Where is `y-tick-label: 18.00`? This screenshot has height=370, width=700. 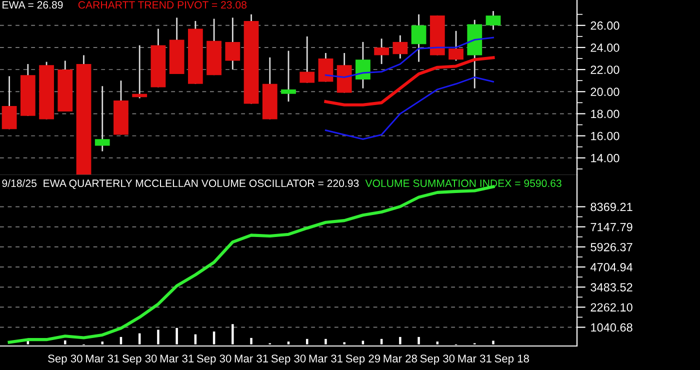
y-tick-label: 18.00 is located at coordinates (605, 114).